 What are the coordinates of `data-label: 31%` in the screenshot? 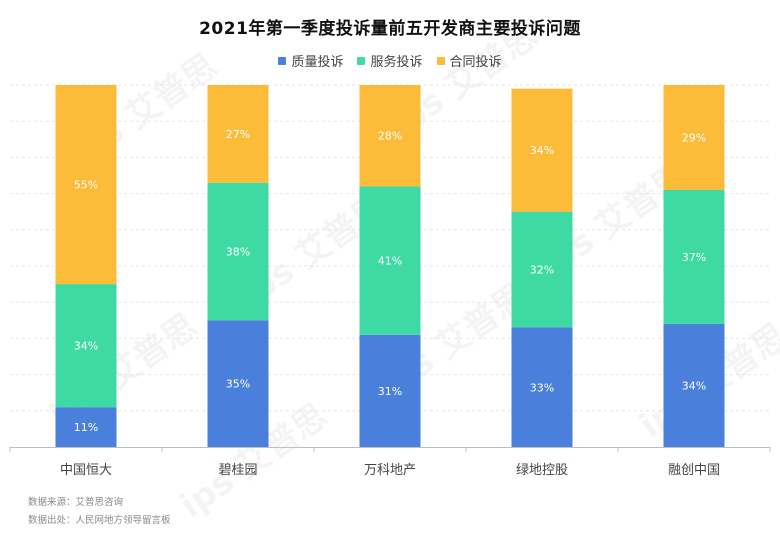 It's located at (390, 391).